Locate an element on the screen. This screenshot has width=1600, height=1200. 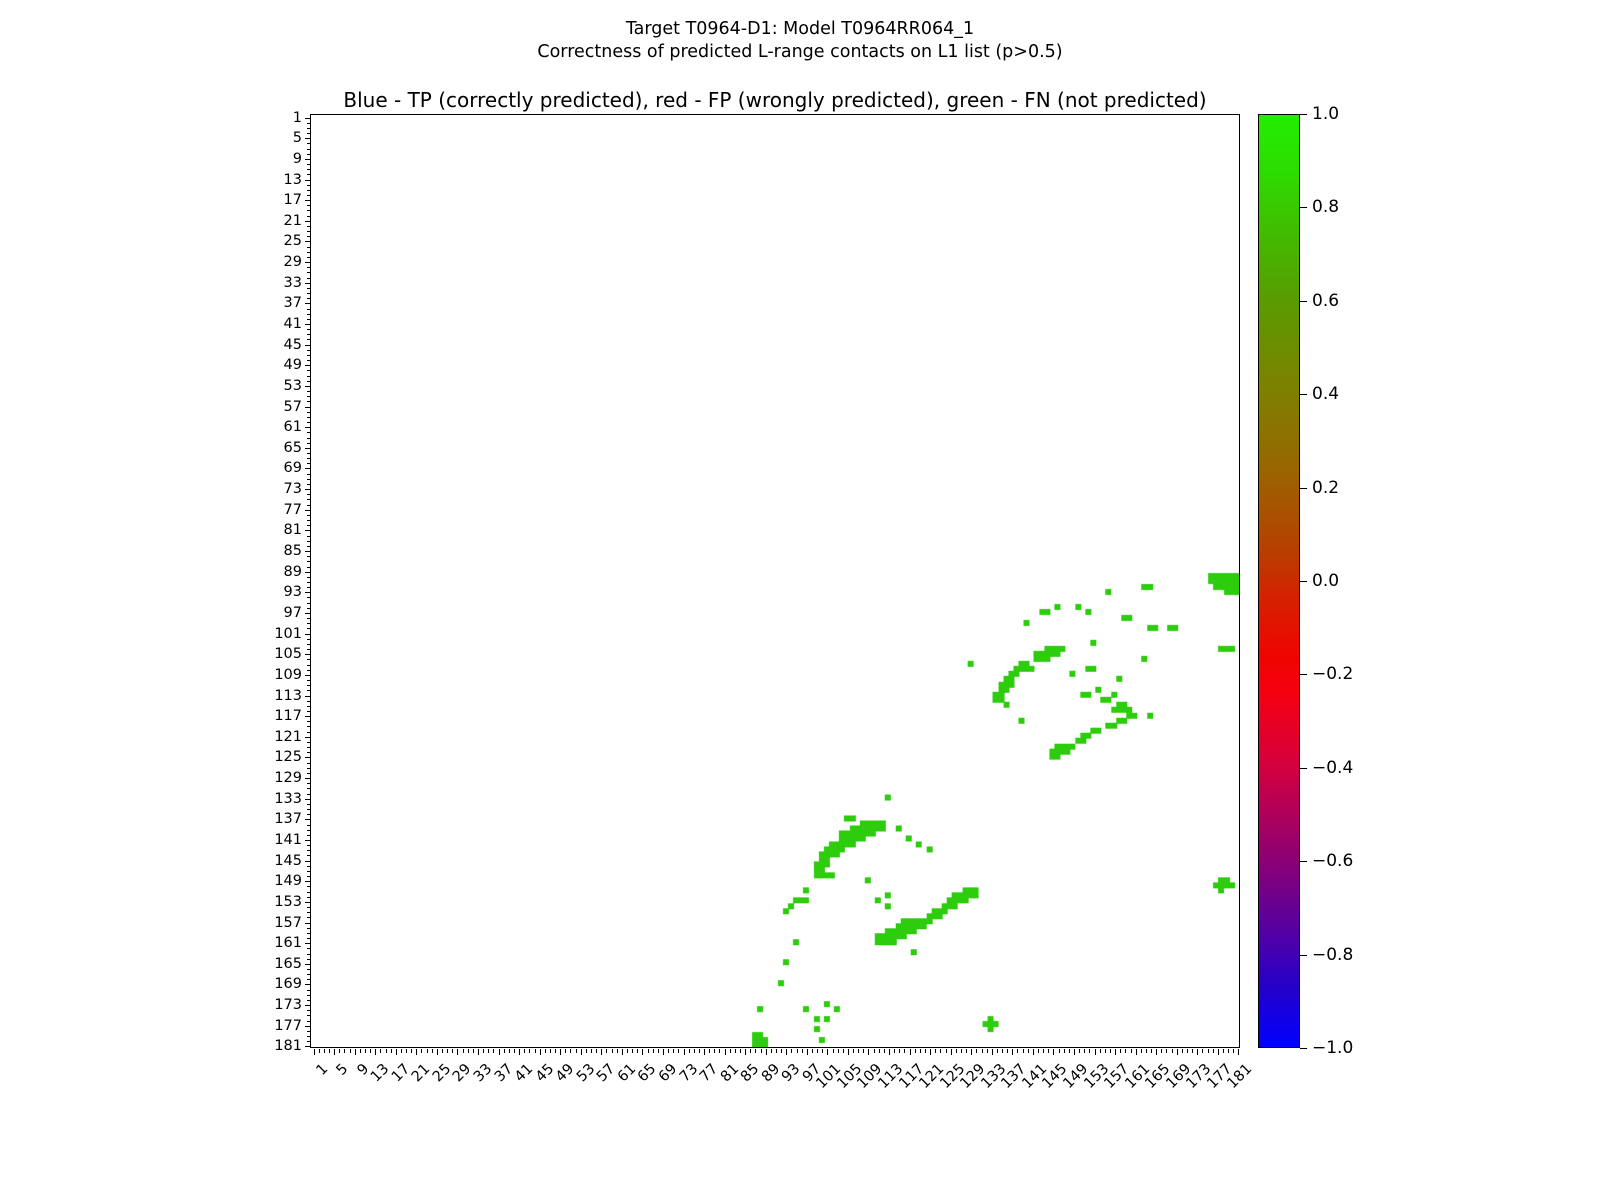
y-axis-tick-label: 41 is located at coordinates (292, 323).